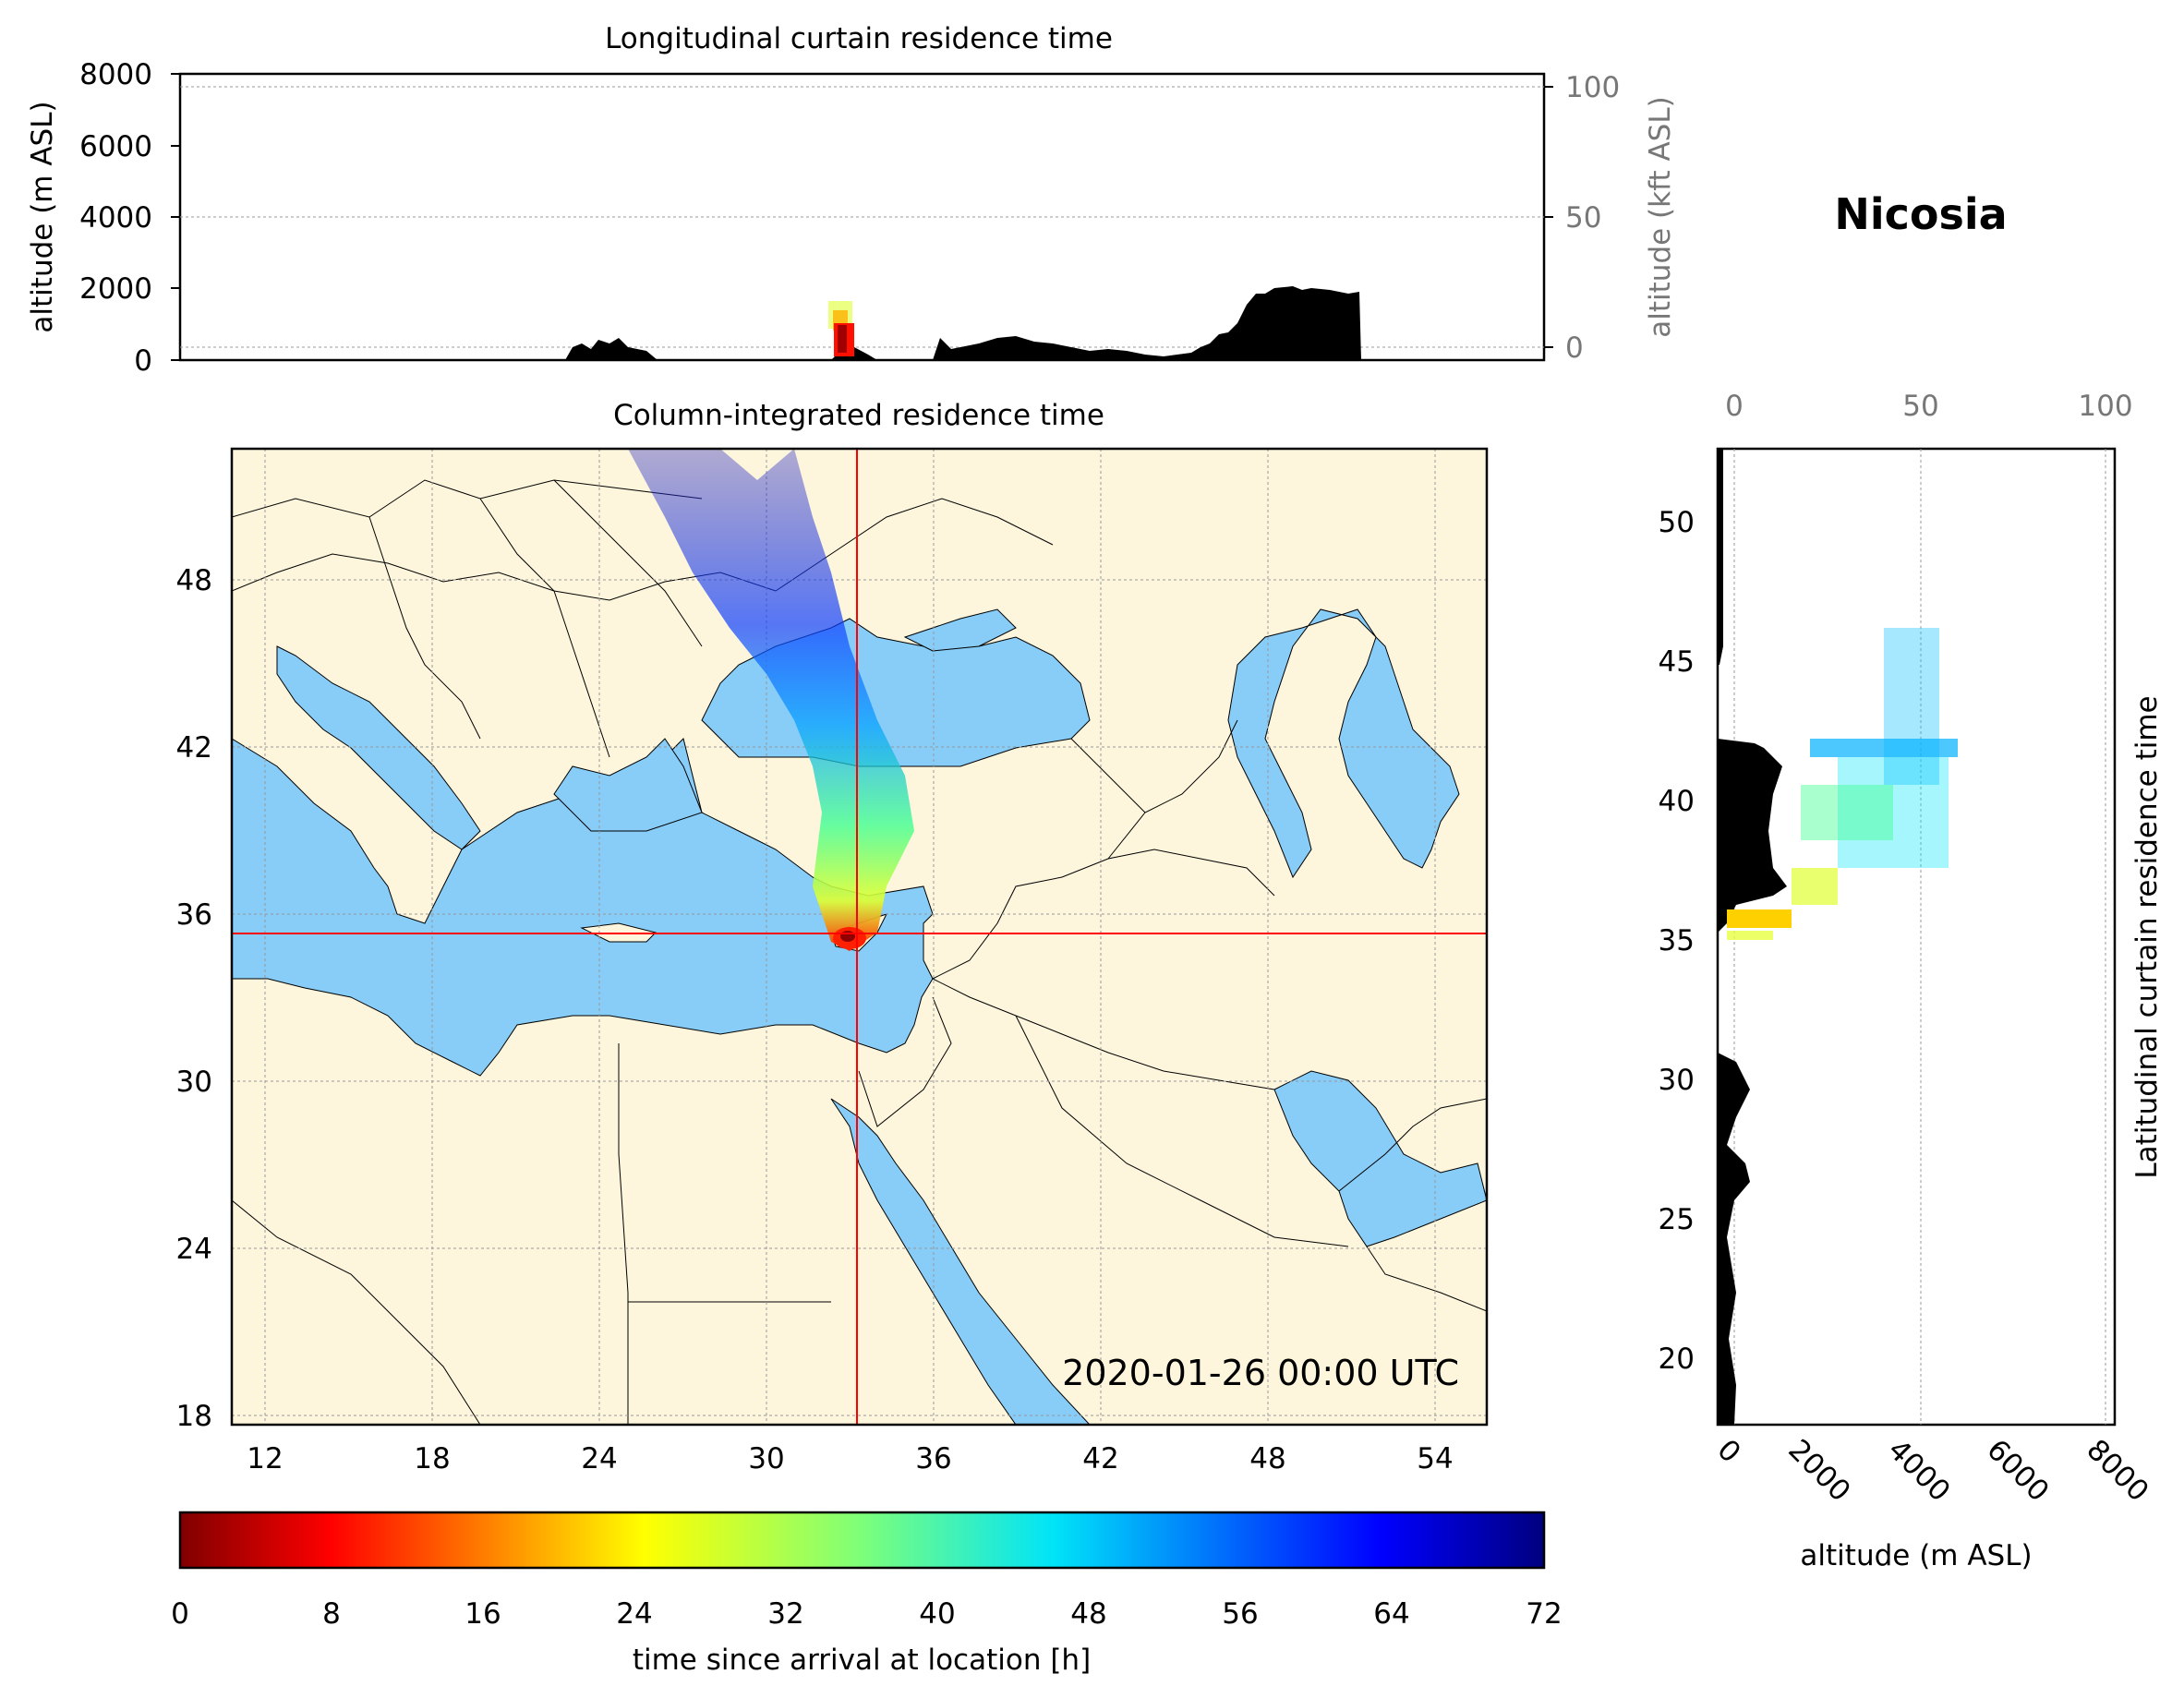  I want to click on map-xticks: 12 18 24 30 36 42 48 54, so click(850, 1458).